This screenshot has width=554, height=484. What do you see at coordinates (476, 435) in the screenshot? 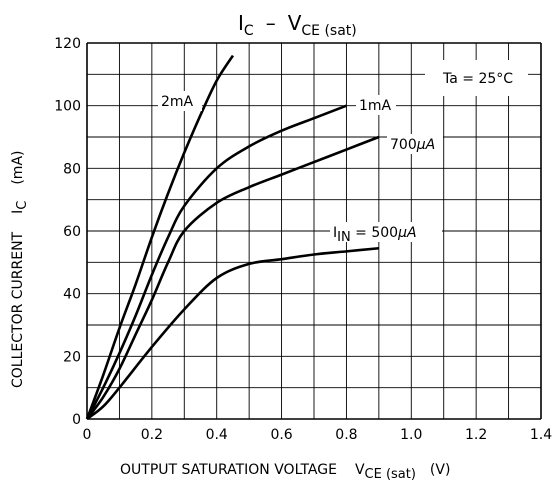
I see `x-tick-label: 1.2` at bounding box center [476, 435].